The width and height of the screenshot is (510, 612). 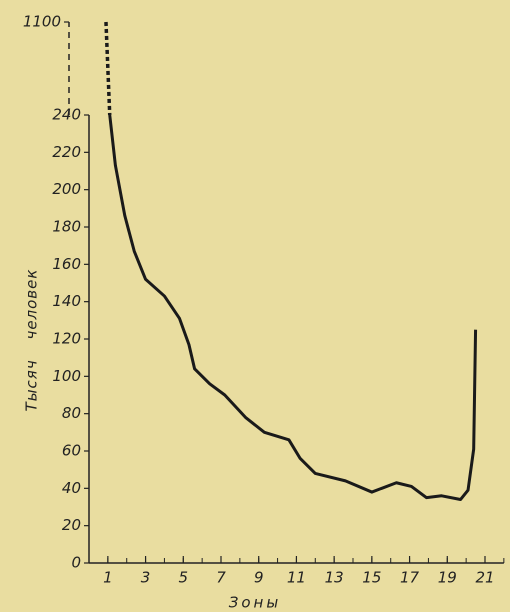 What do you see at coordinates (66, 376) in the screenshot?
I see `y-tick-label: 100` at bounding box center [66, 376].